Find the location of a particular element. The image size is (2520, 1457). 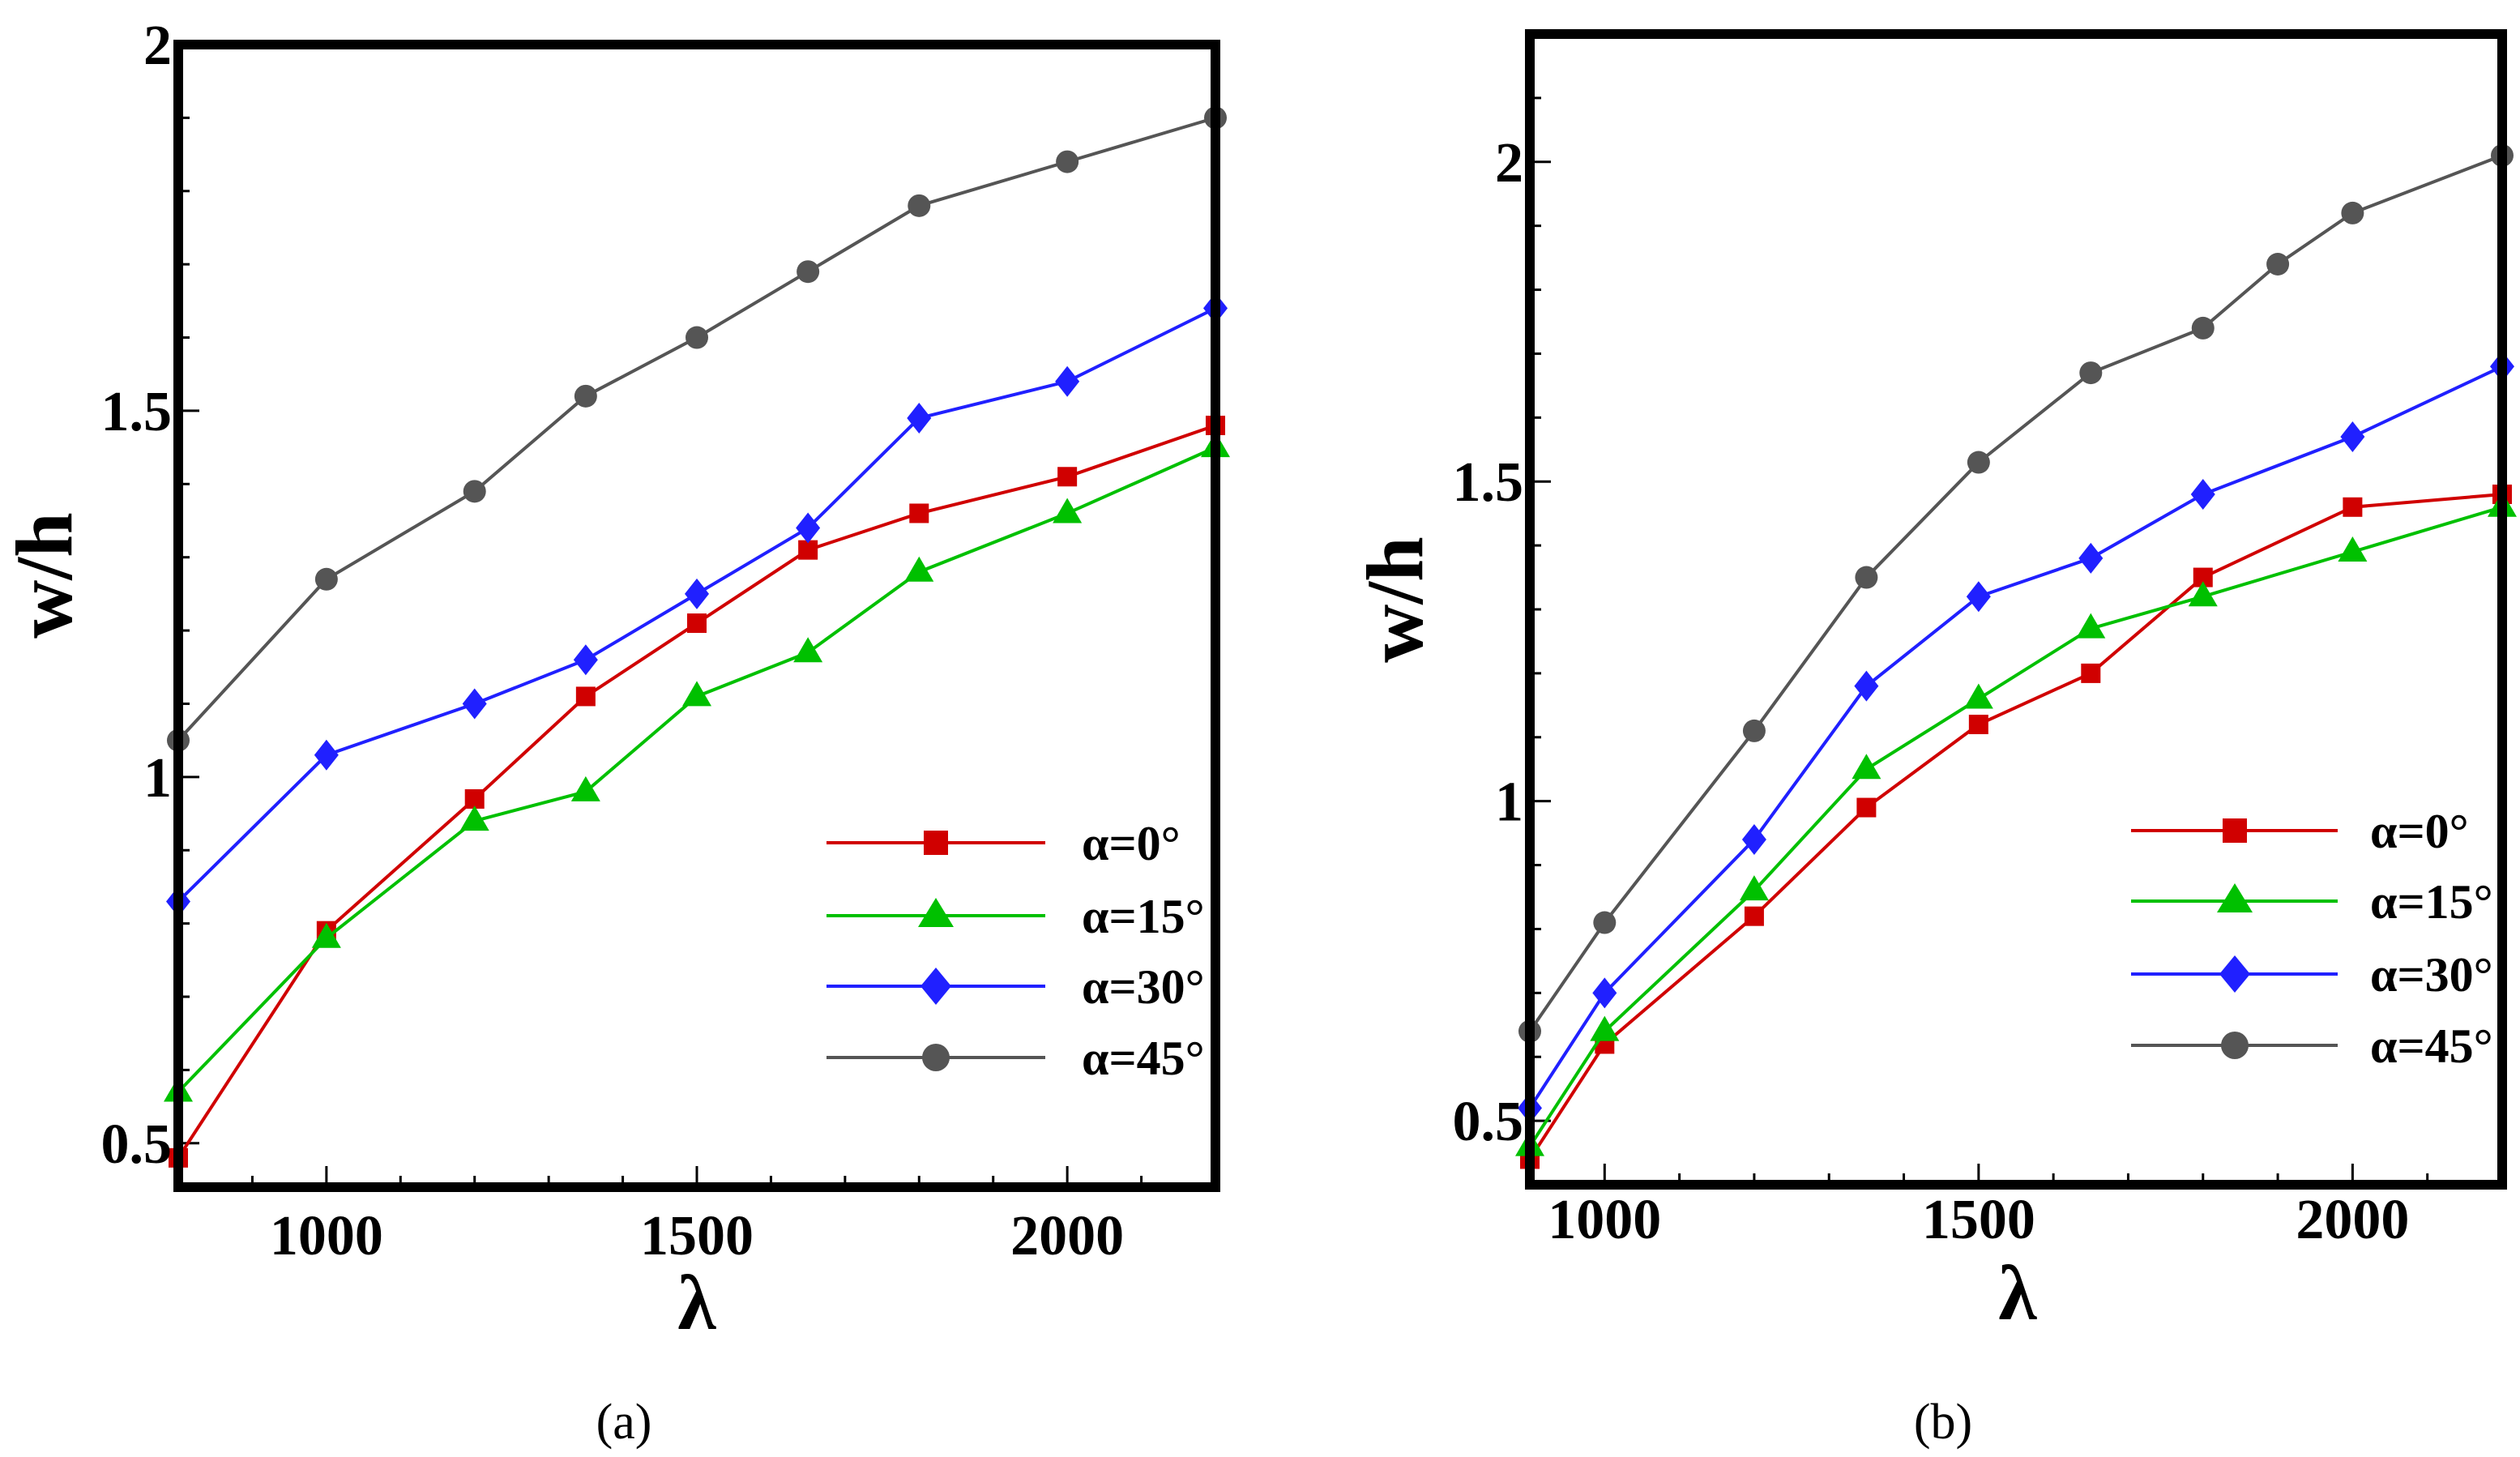

legend-b: α=0° α=15° α=30° α=45° is located at coordinates (2312, 939).